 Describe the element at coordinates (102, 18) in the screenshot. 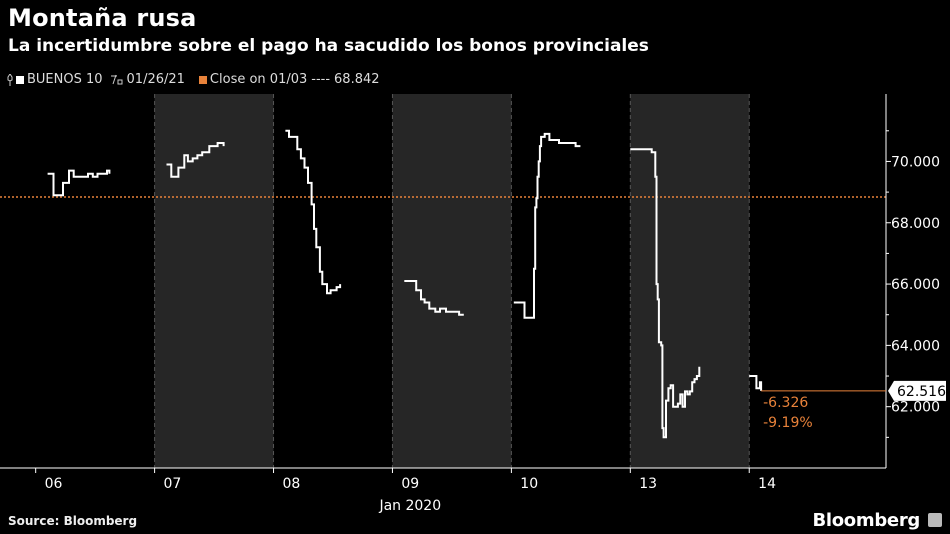

I see `chart-title: Montaña rusa` at that location.